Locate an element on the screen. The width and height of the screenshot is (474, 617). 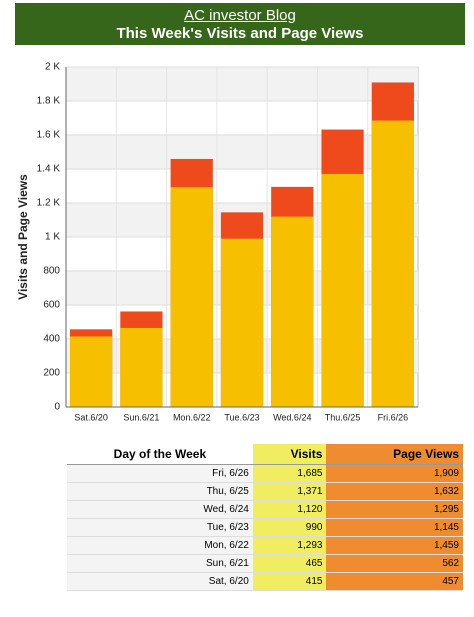
table-cell: 562 is located at coordinates (394, 563).